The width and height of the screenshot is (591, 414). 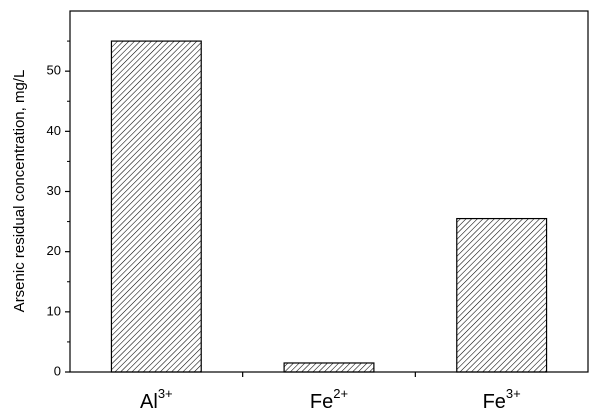 What do you see at coordinates (54, 190) in the screenshot?
I see `y-tick-label: 30` at bounding box center [54, 190].